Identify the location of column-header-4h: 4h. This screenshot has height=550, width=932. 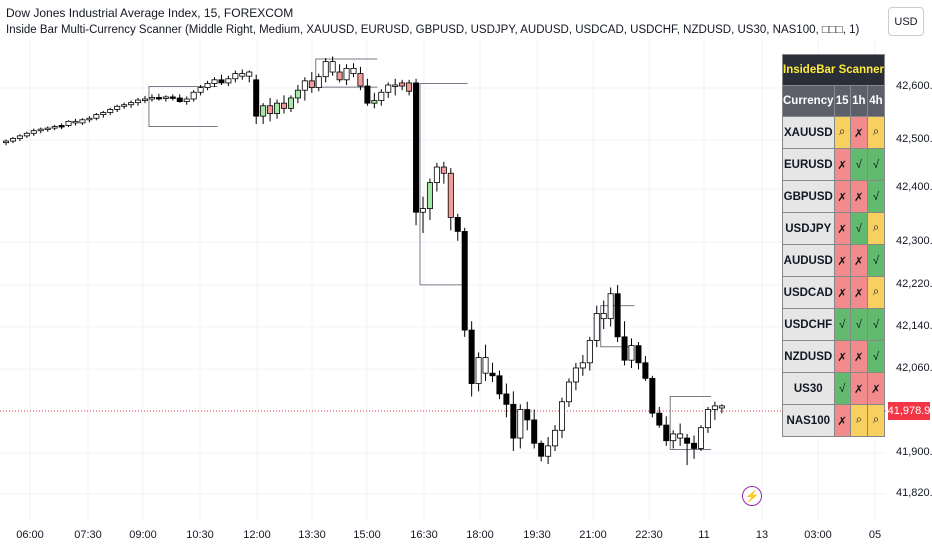
(876, 101).